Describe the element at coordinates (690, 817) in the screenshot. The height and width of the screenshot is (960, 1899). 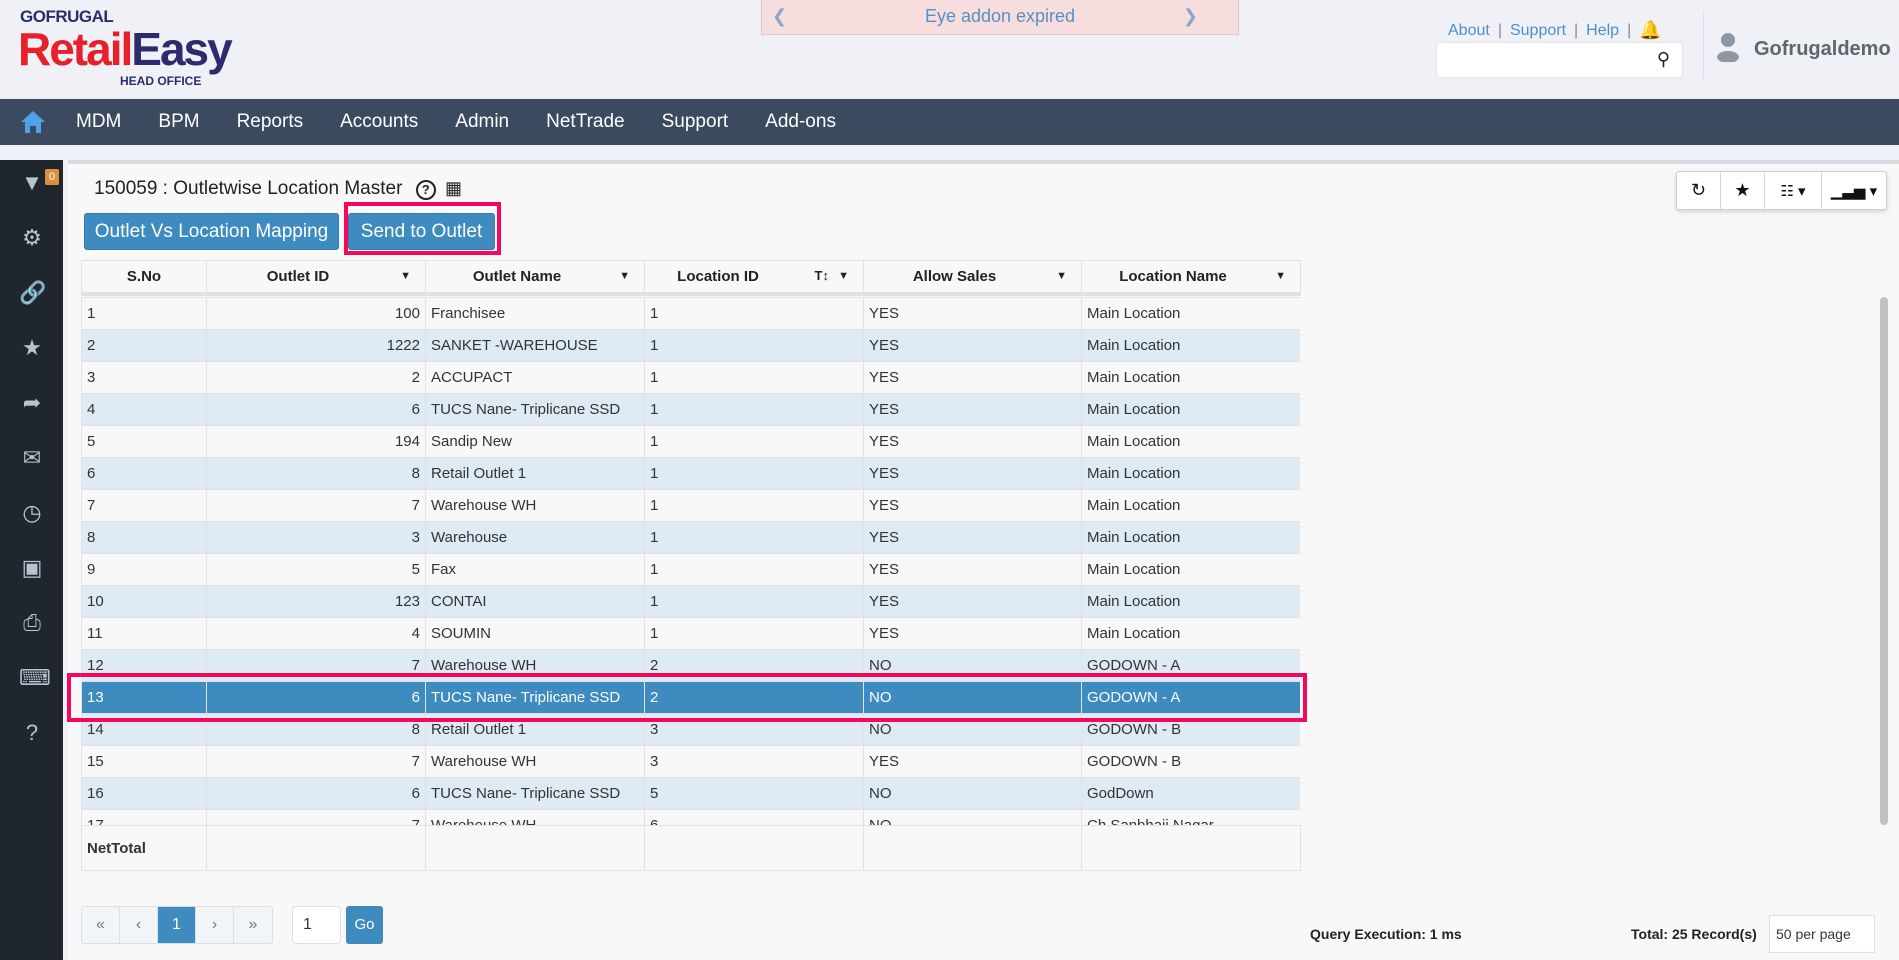
I see `table-row: 177Warehouse WH6NOCh Sanbhaji Nagar` at that location.